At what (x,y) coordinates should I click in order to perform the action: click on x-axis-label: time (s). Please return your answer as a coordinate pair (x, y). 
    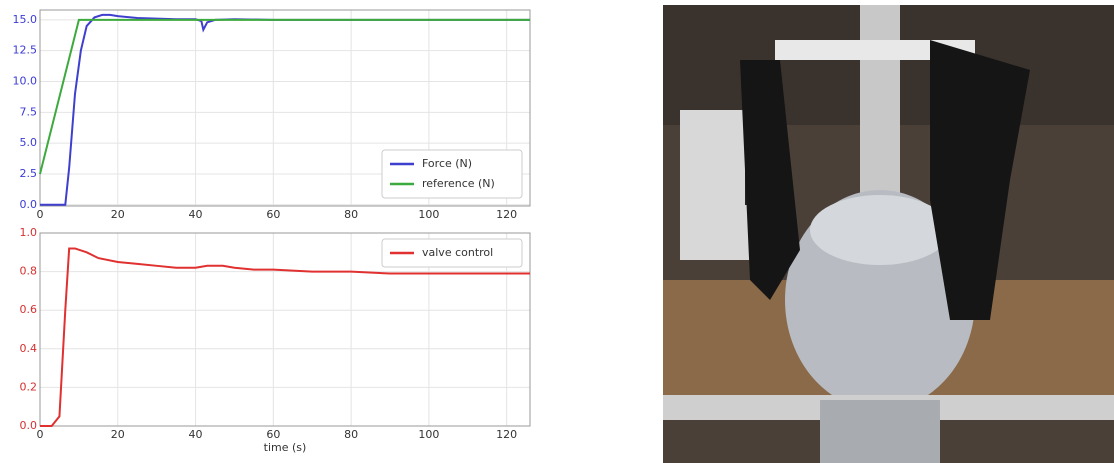
    Looking at the image, I should click on (285, 447).